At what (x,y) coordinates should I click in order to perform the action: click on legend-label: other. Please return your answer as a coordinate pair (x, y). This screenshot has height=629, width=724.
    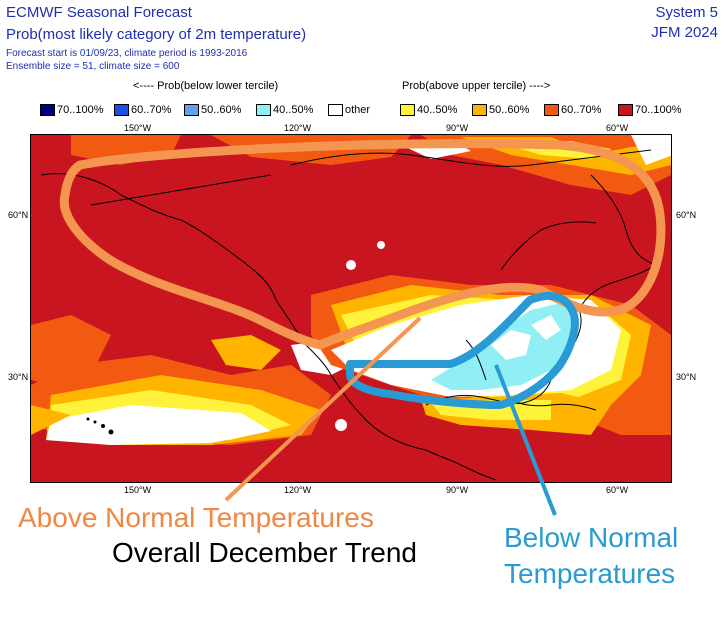
    Looking at the image, I should click on (358, 110).